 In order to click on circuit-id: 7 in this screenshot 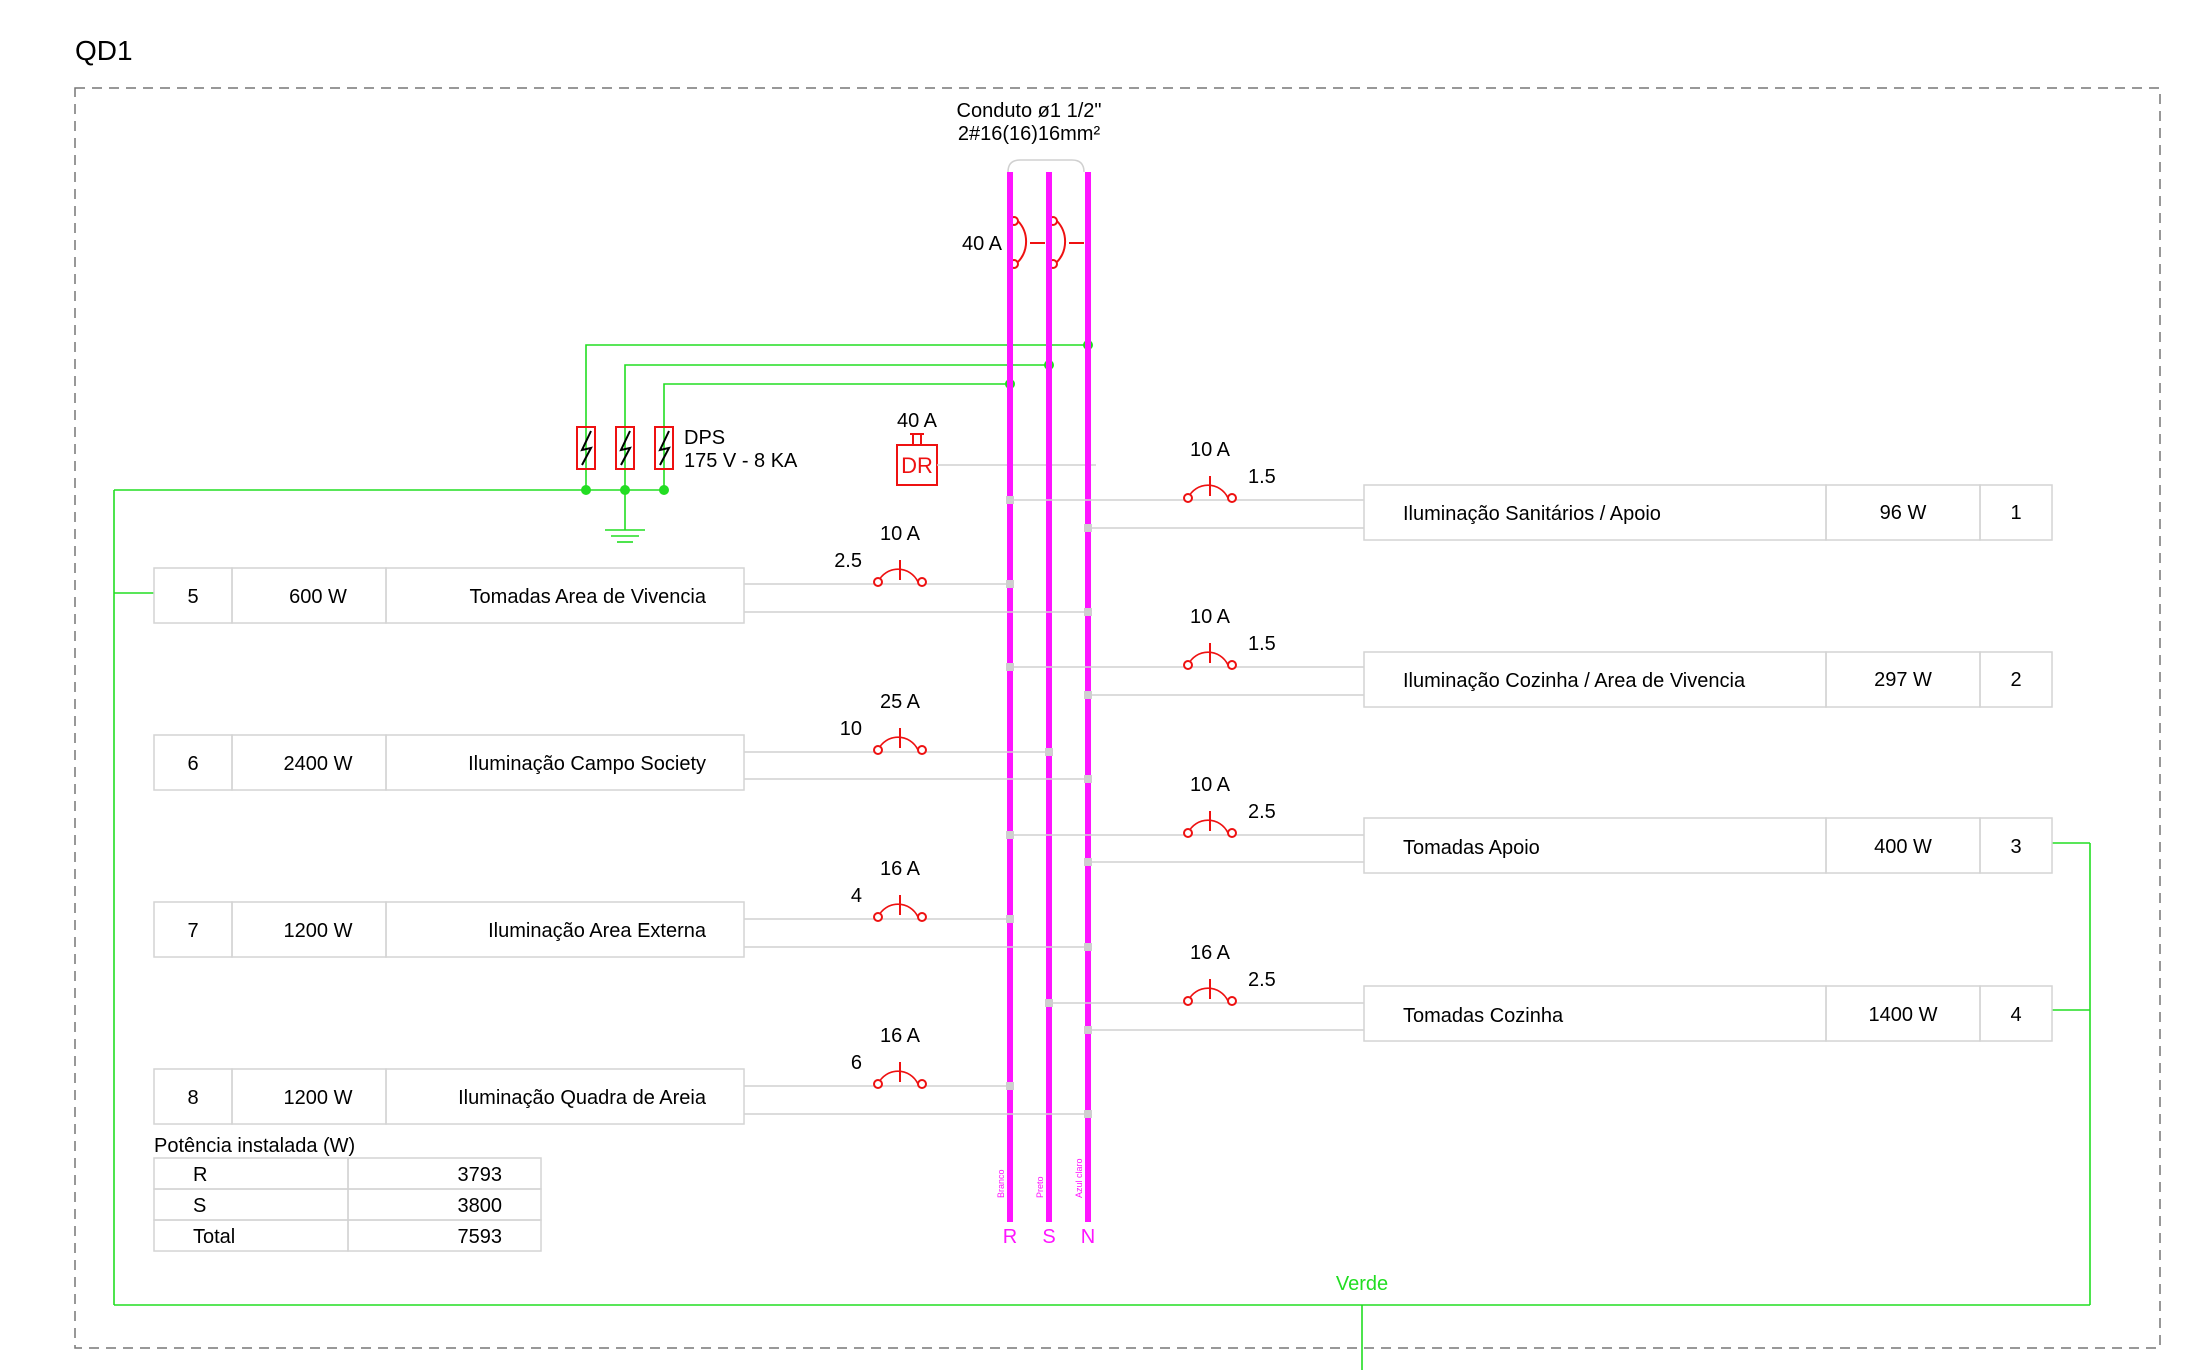, I will do `click(192, 931)`.